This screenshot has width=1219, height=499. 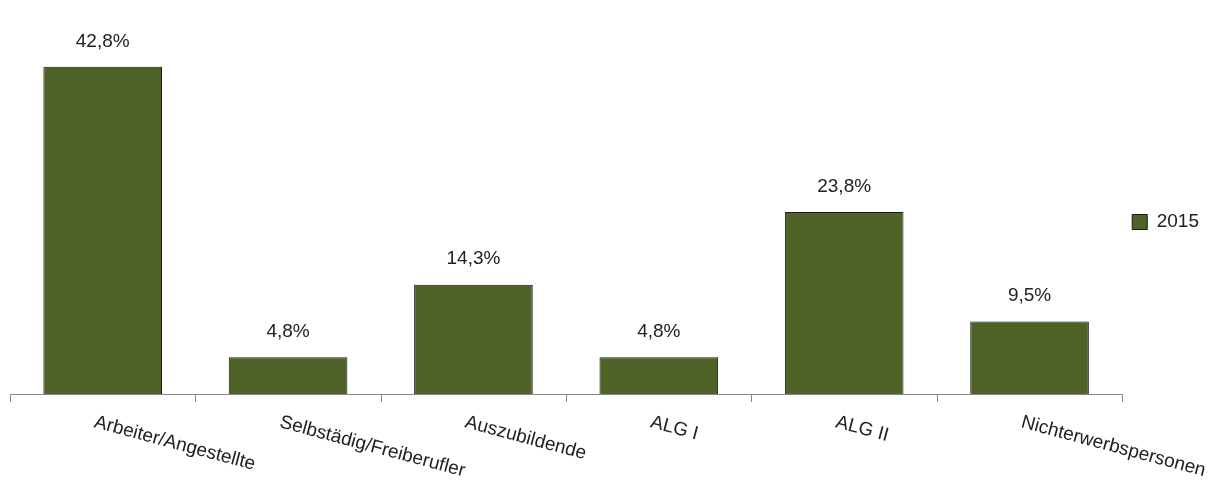 I want to click on data-label: 42,8%, so click(x=102, y=40).